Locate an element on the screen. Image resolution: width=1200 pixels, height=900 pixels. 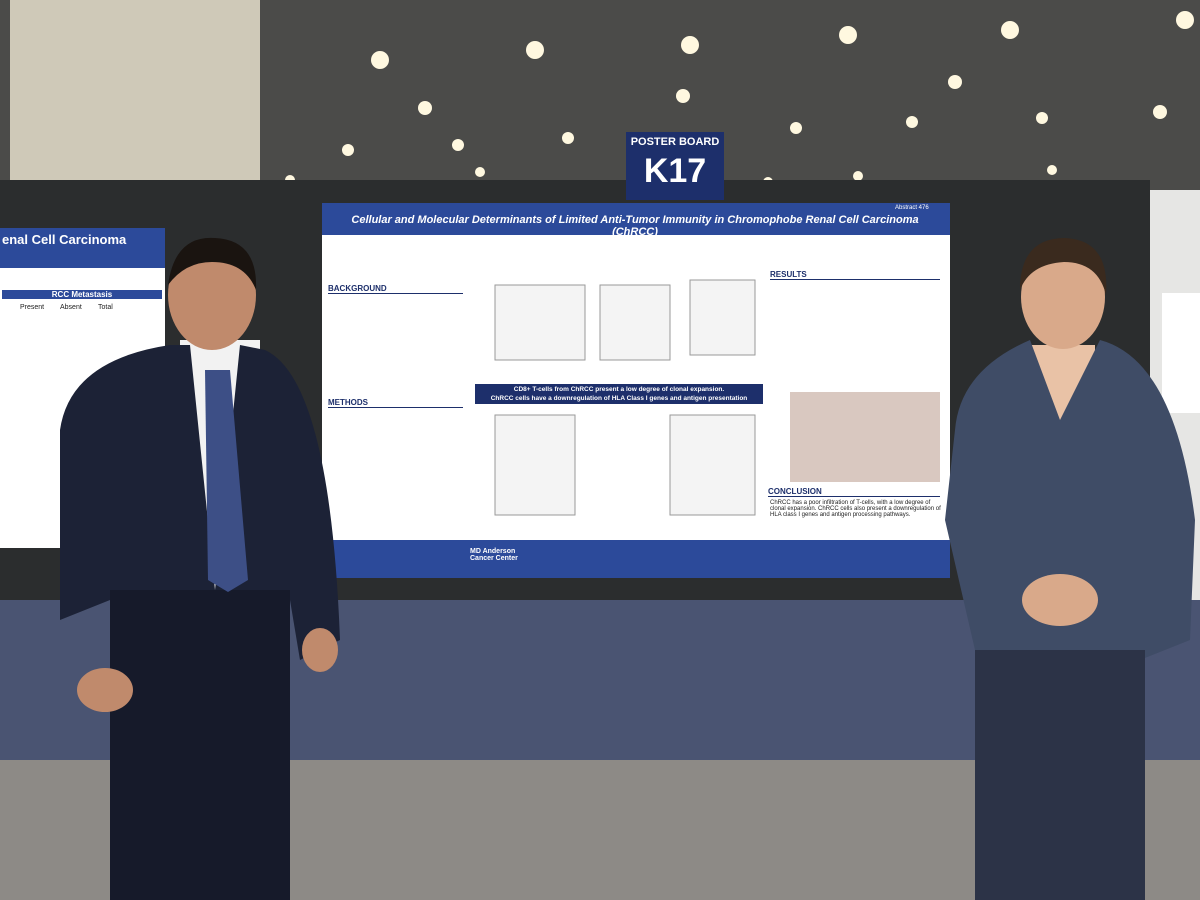
table-header: Present is located at coordinates (32, 307).